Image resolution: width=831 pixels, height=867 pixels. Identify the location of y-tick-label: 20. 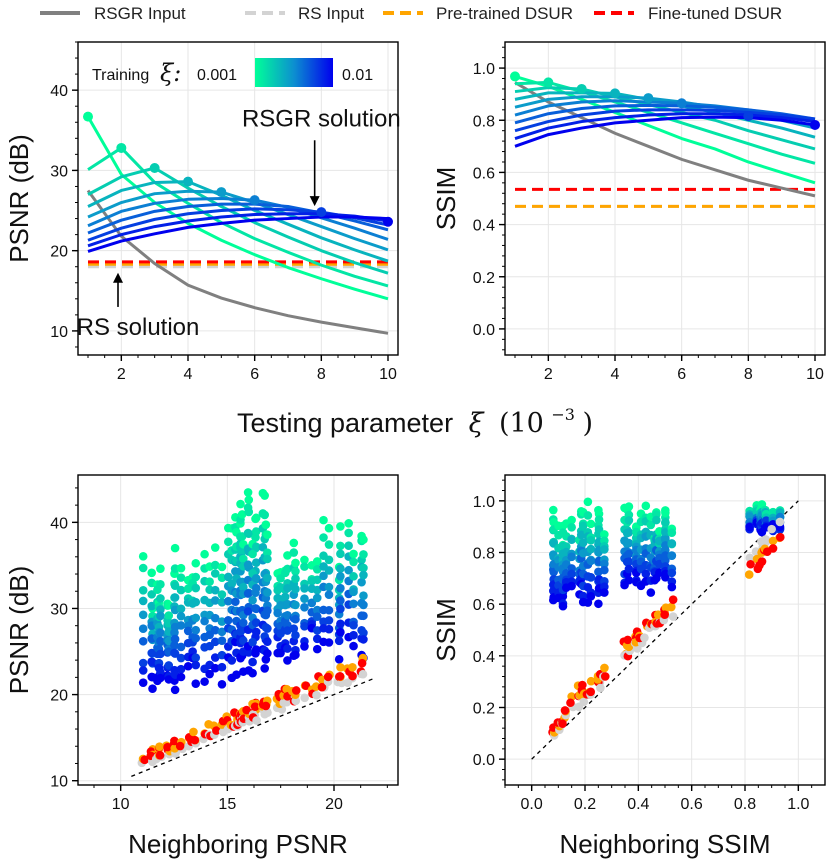
(59, 696).